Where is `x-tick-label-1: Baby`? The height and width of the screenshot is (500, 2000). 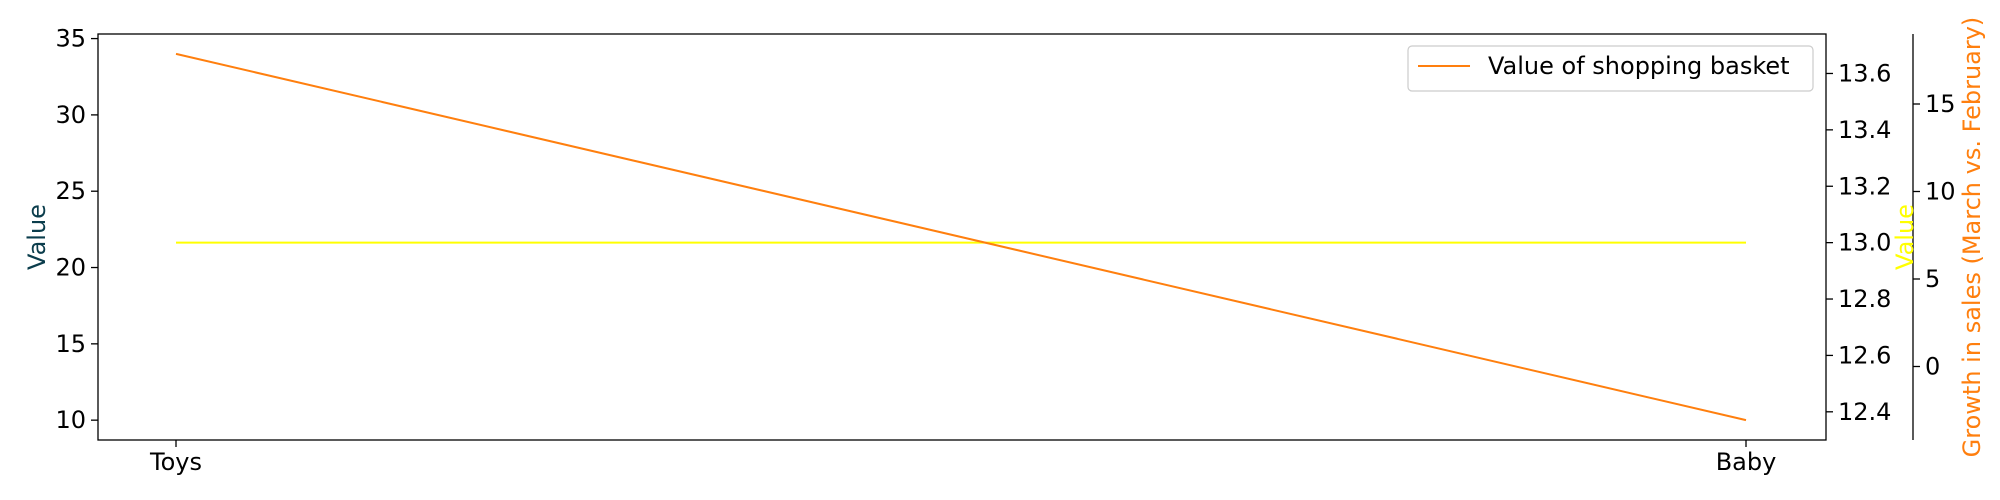 x-tick-label-1: Baby is located at coordinates (1746, 462).